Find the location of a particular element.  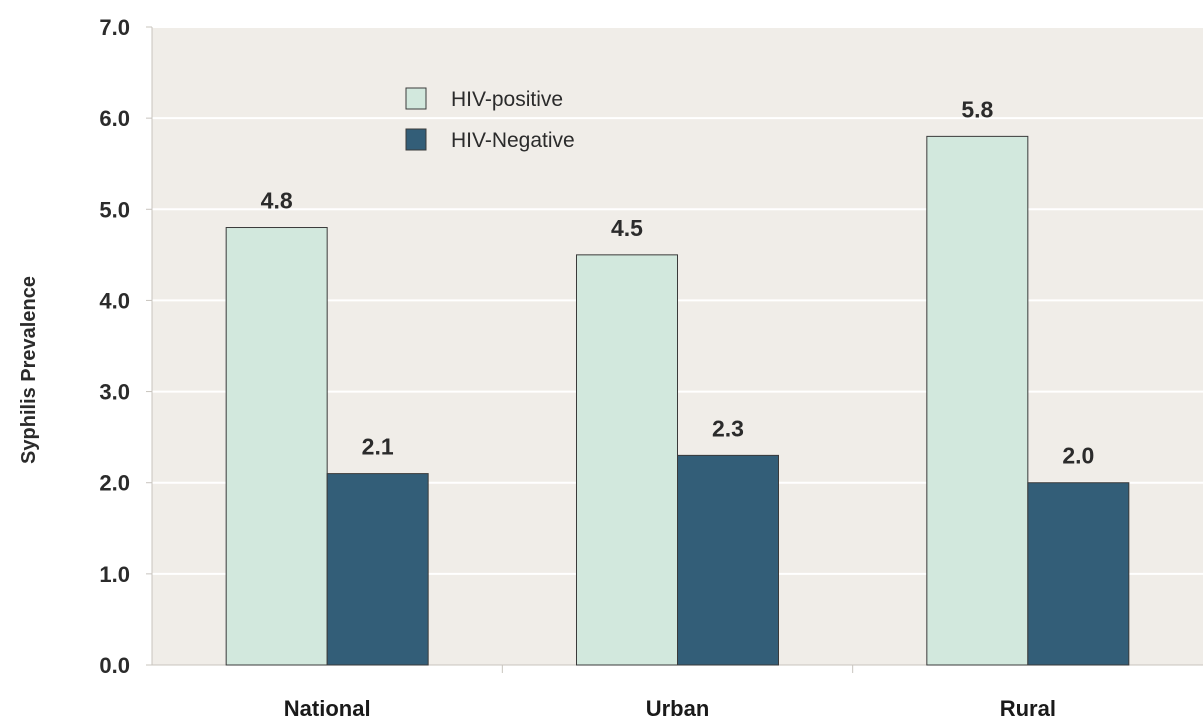

data-label: 4.8 is located at coordinates (277, 201).